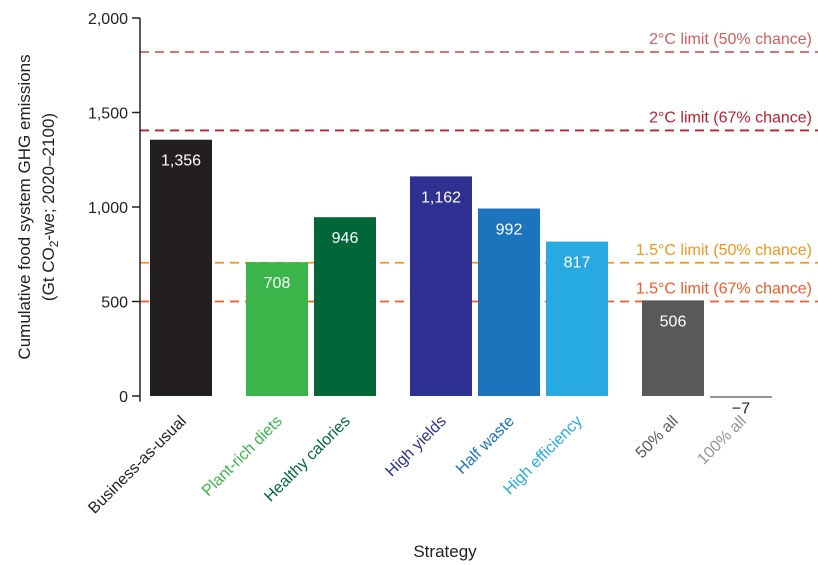  What do you see at coordinates (108, 19) in the screenshot?
I see `y-tick-label: 2,000` at bounding box center [108, 19].